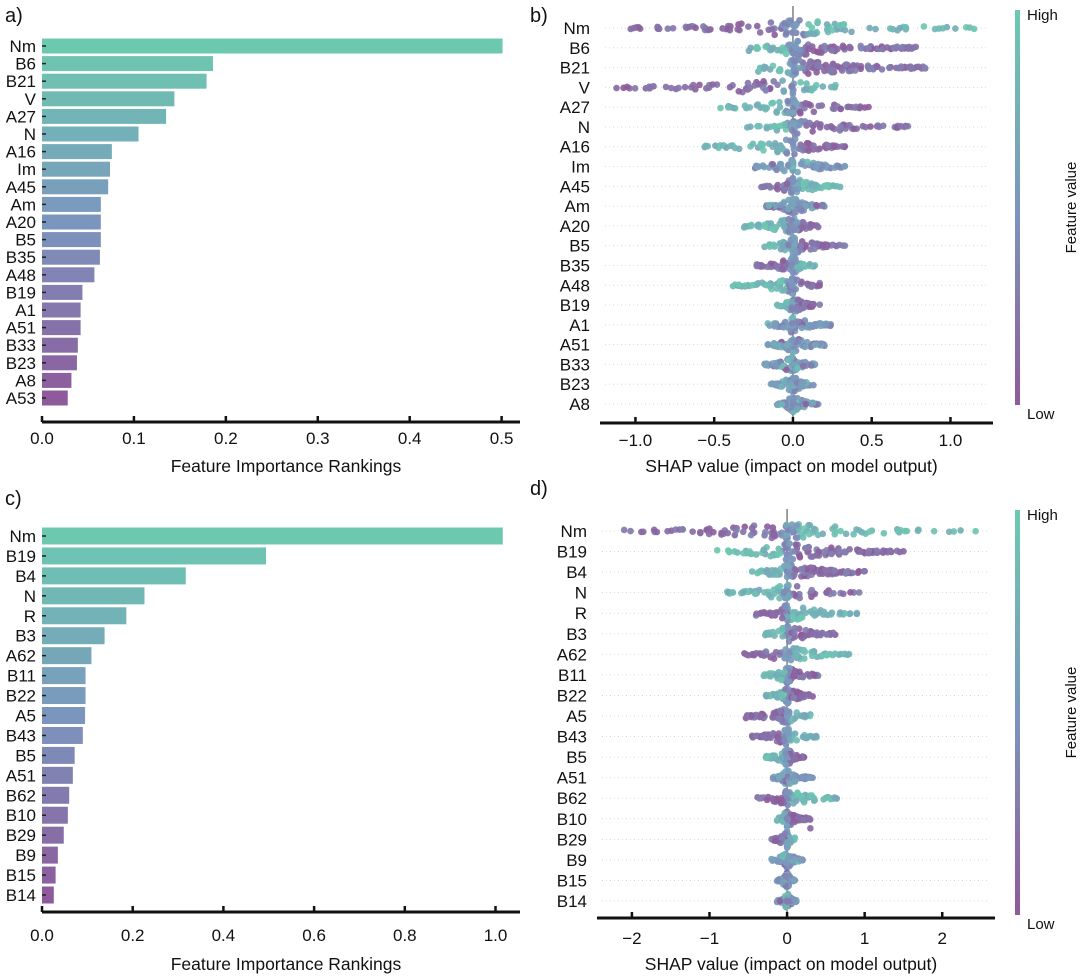 This screenshot has height=978, width=1080. Describe the element at coordinates (775, 143) in the screenshot. I see `shap-point-A16` at that location.